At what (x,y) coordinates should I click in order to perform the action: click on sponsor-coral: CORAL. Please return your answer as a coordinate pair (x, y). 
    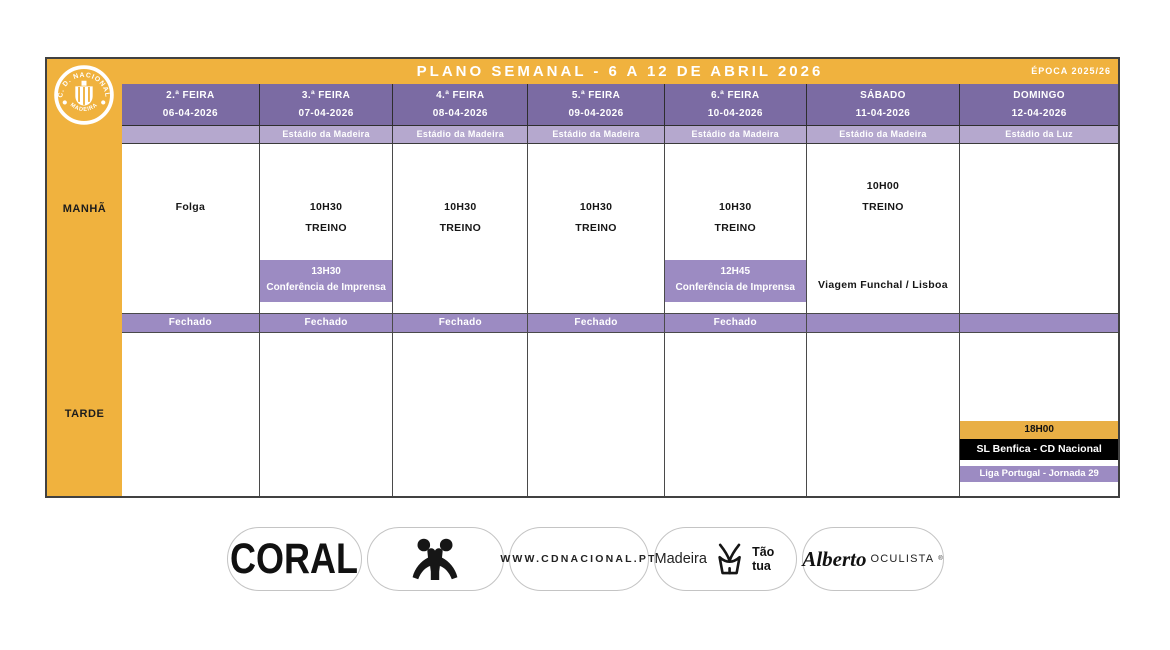
    Looking at the image, I should click on (294, 559).